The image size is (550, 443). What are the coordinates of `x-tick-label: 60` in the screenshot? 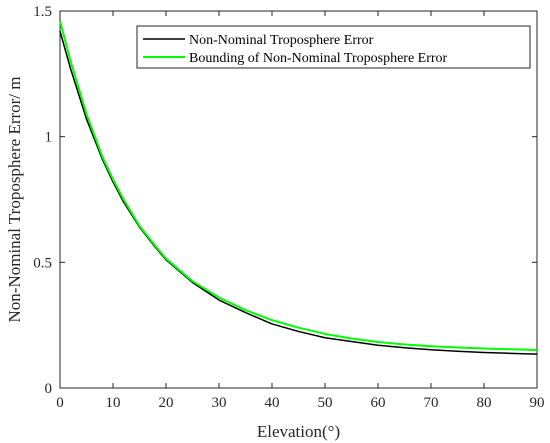 It's located at (378, 403).